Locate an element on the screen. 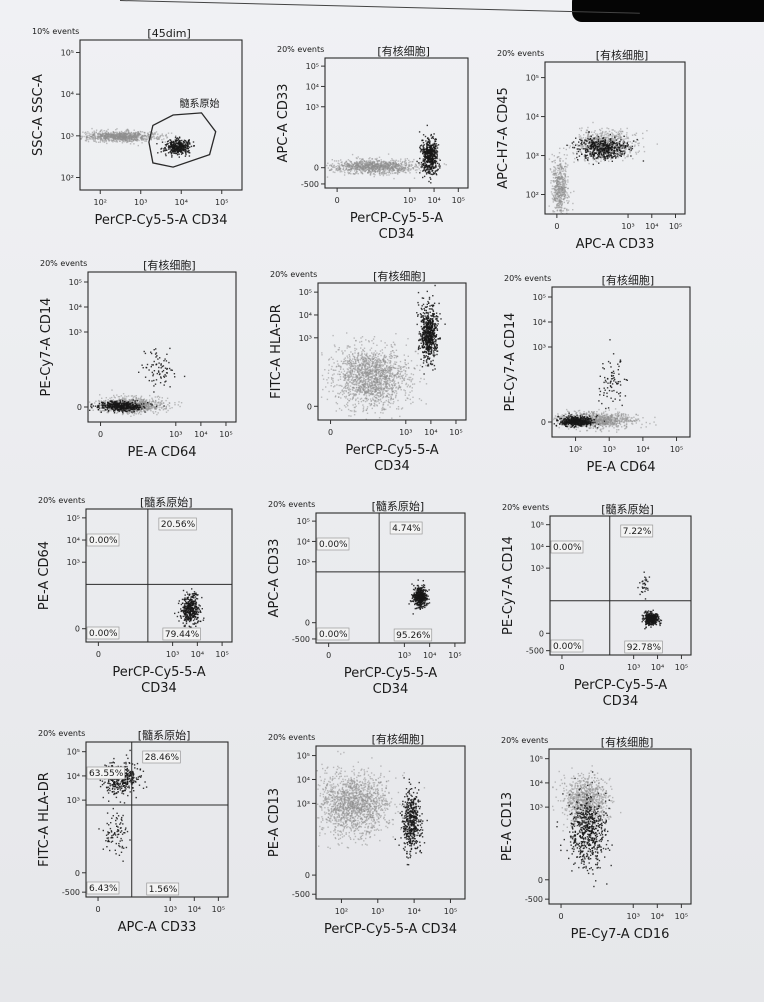 The height and width of the screenshot is (1002, 764). plot-title: [45dim] is located at coordinates (168, 33).